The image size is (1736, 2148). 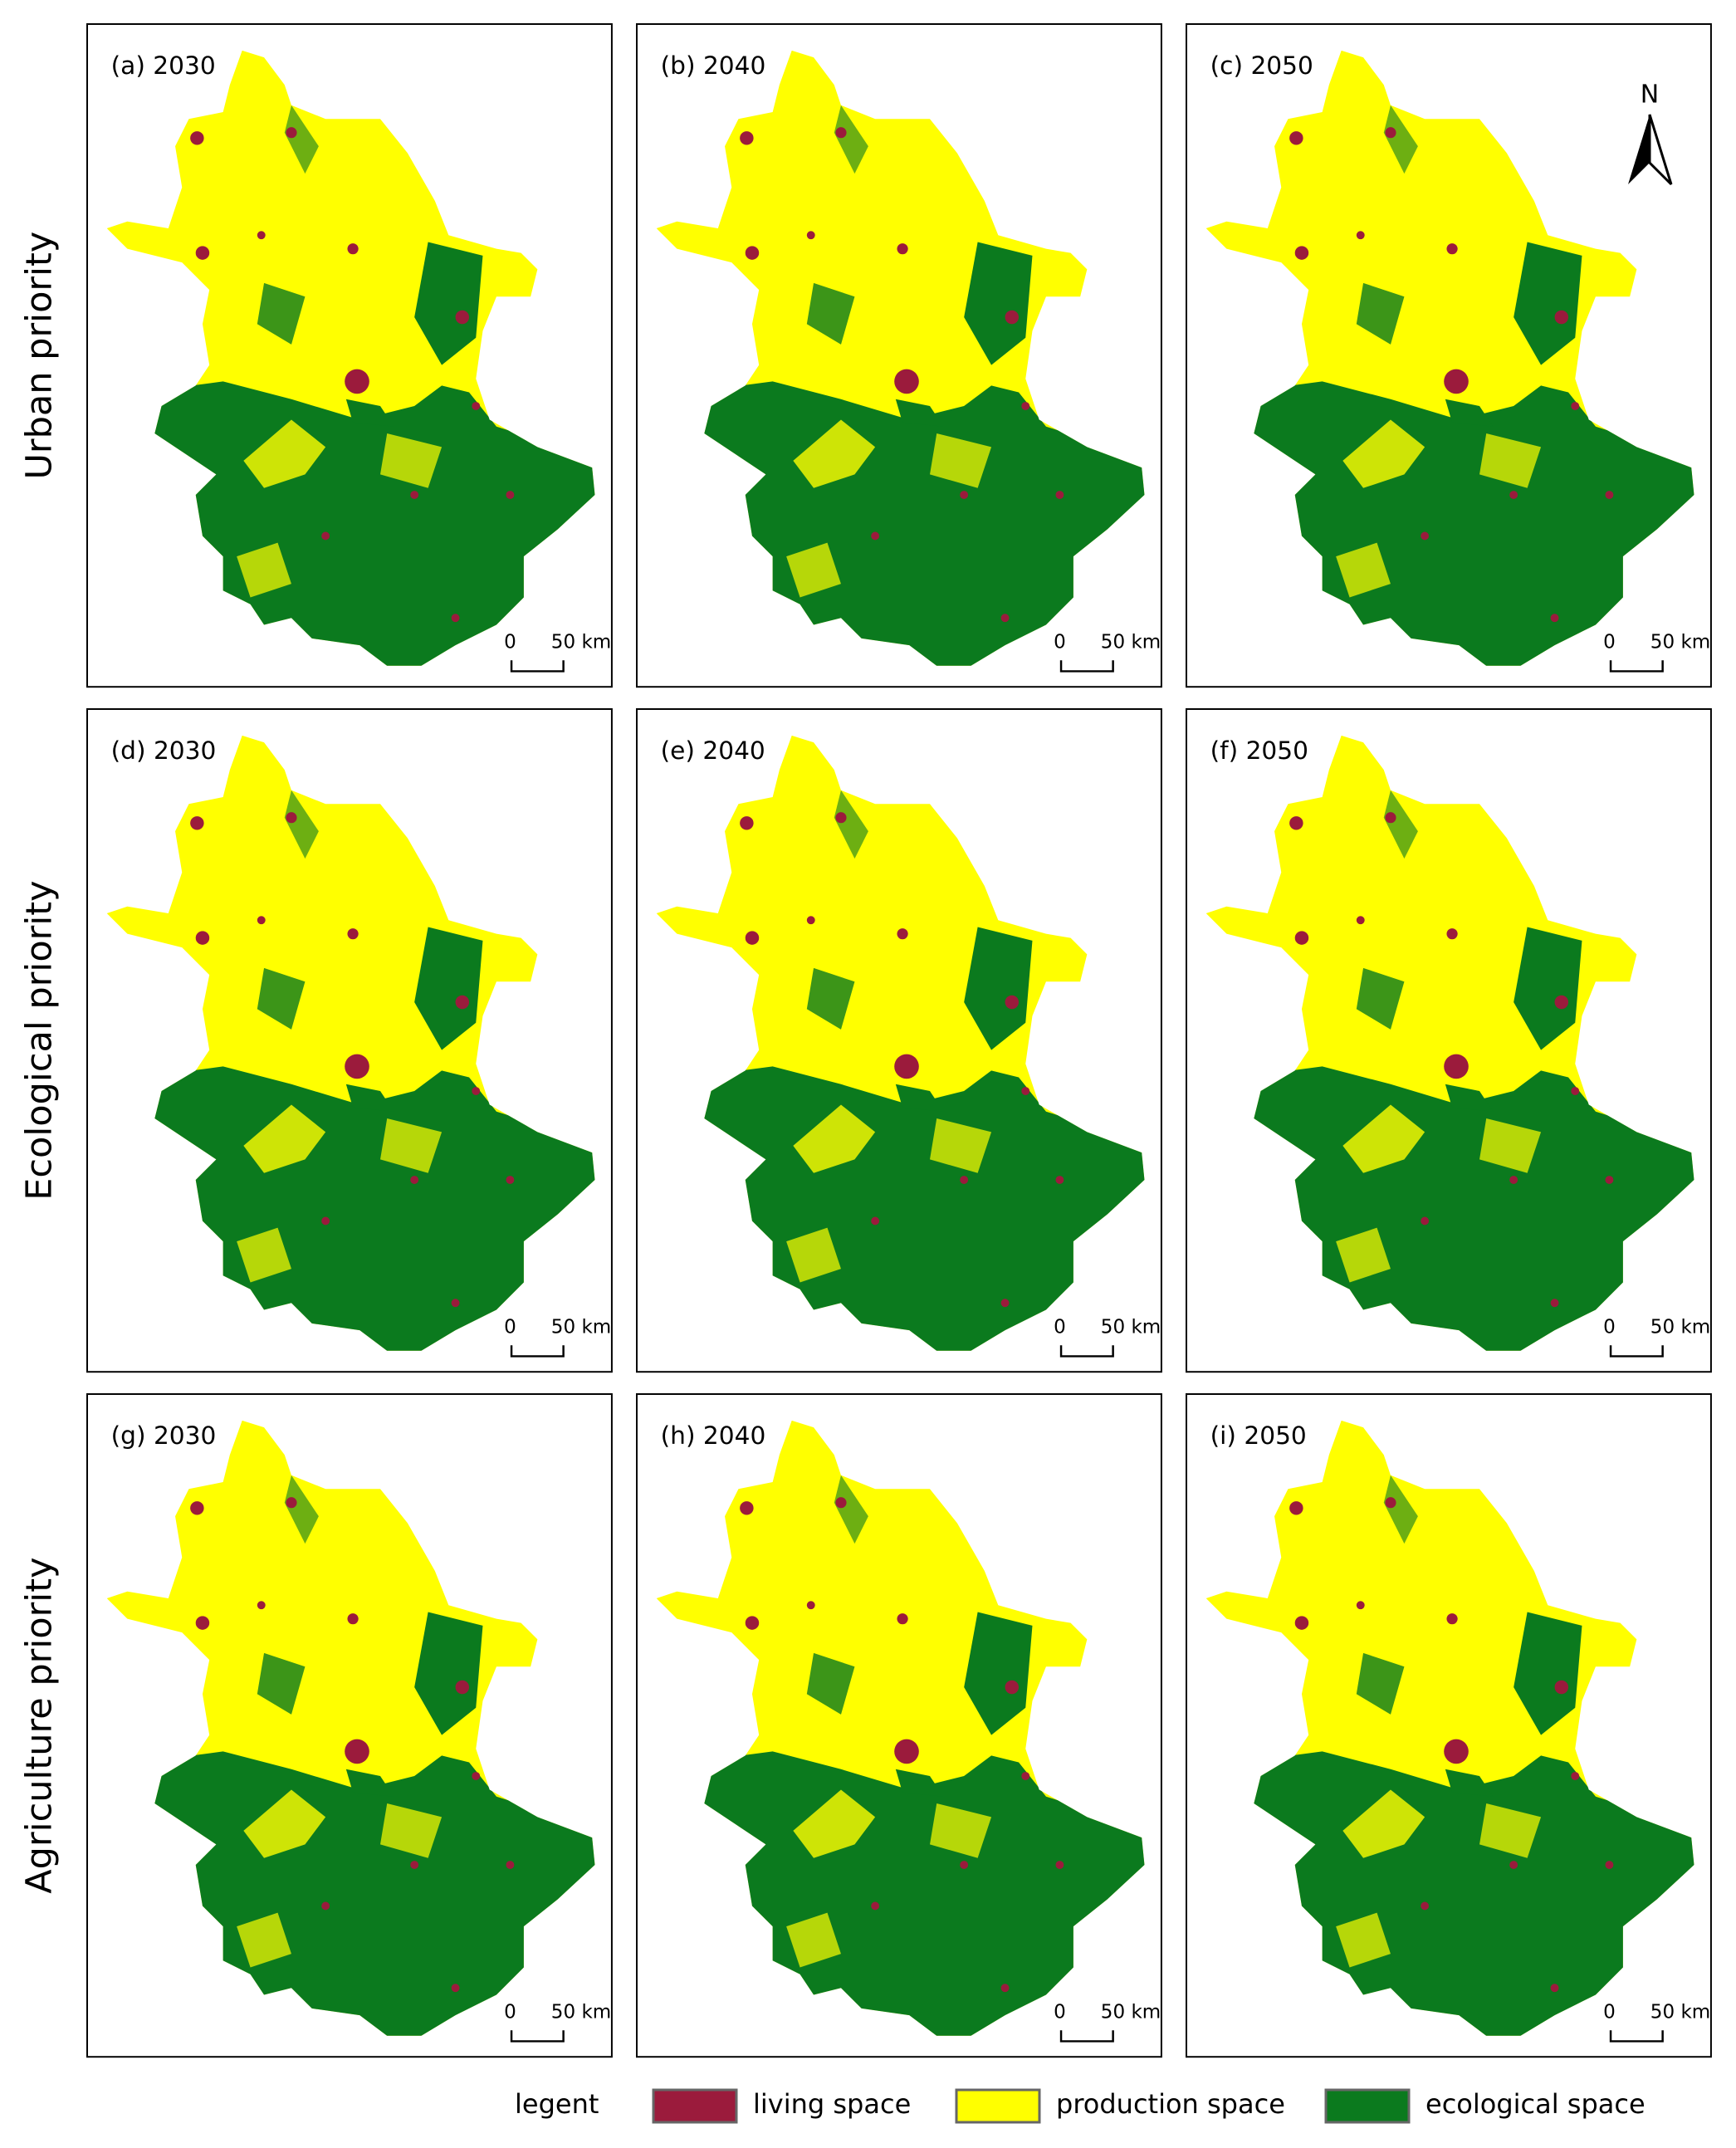 What do you see at coordinates (1660, 150) in the screenshot?
I see `north-arrow-right` at bounding box center [1660, 150].